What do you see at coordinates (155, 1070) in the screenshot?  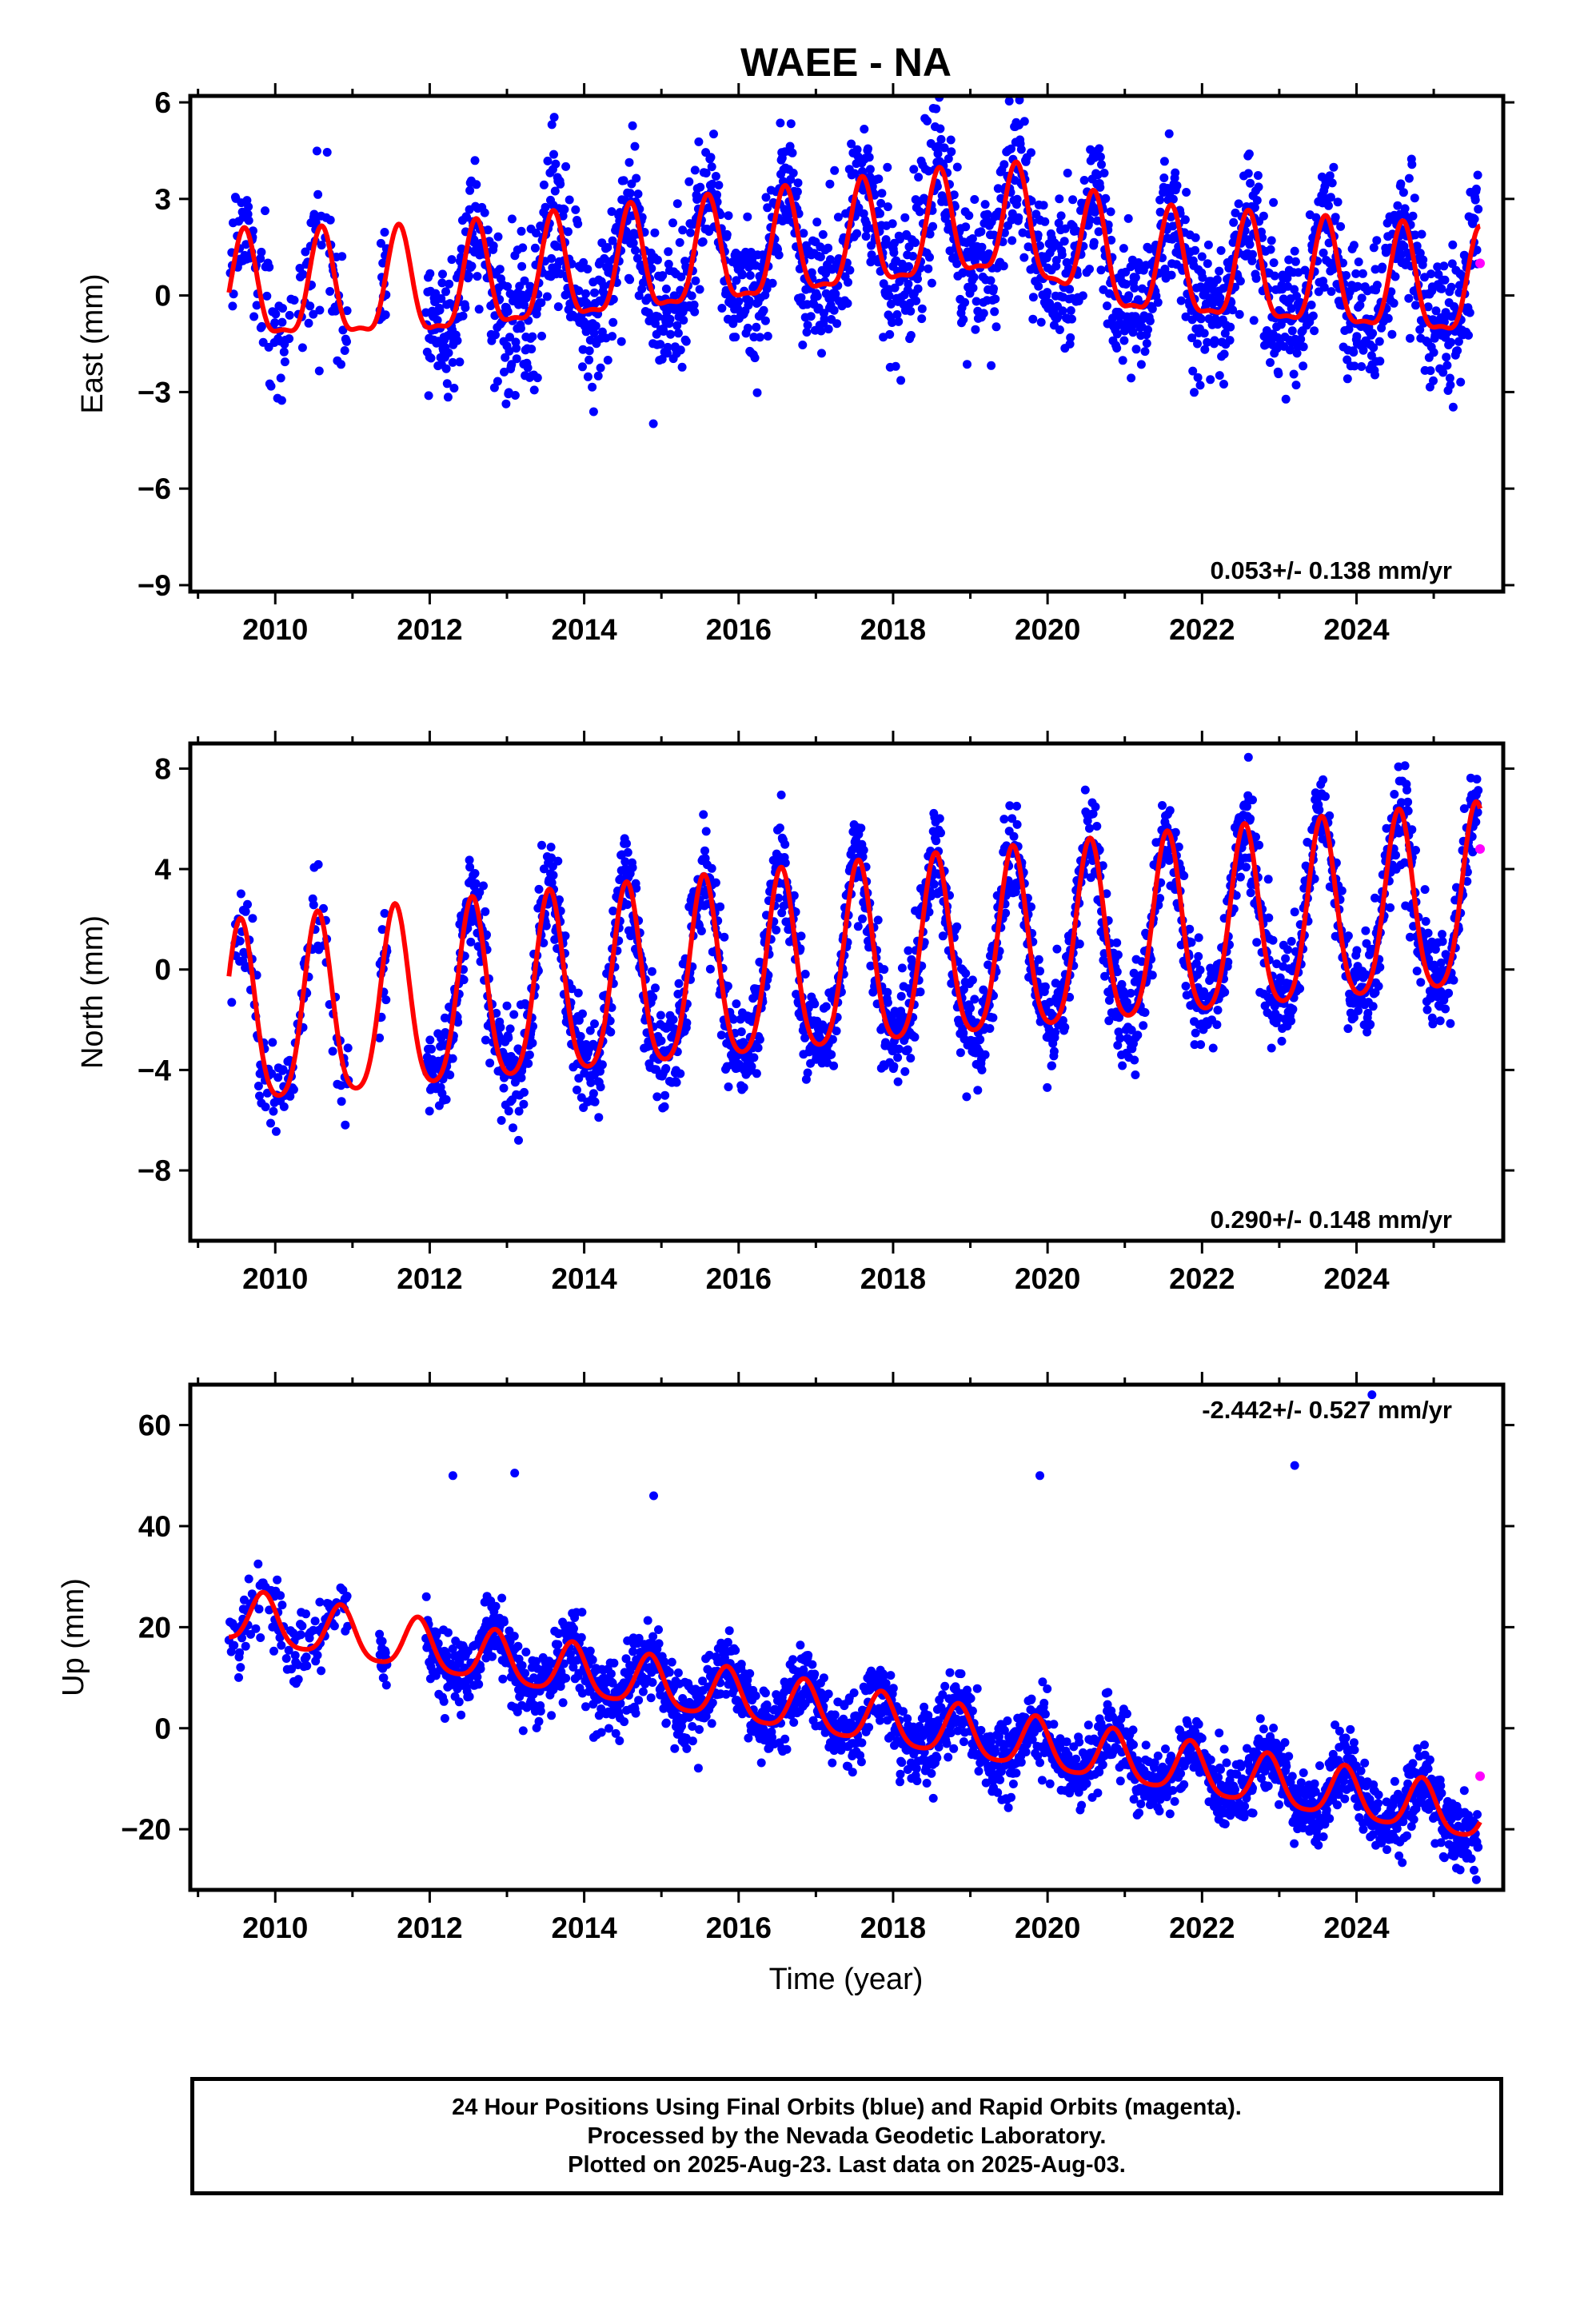 I see `y-tick-label: −4` at bounding box center [155, 1070].